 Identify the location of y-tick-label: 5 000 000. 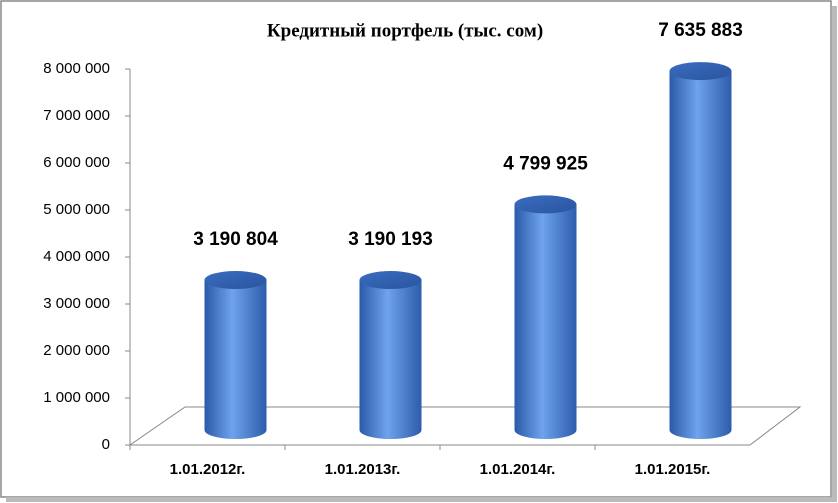
(76, 209).